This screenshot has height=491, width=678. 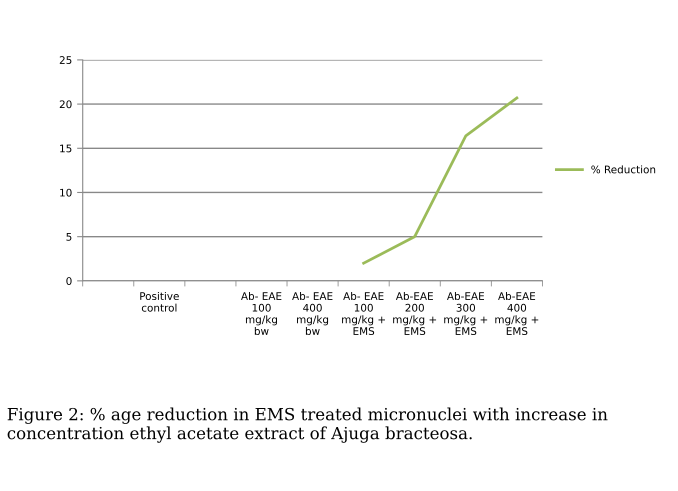 I want to click on y-tick-label: 15, so click(x=66, y=148).